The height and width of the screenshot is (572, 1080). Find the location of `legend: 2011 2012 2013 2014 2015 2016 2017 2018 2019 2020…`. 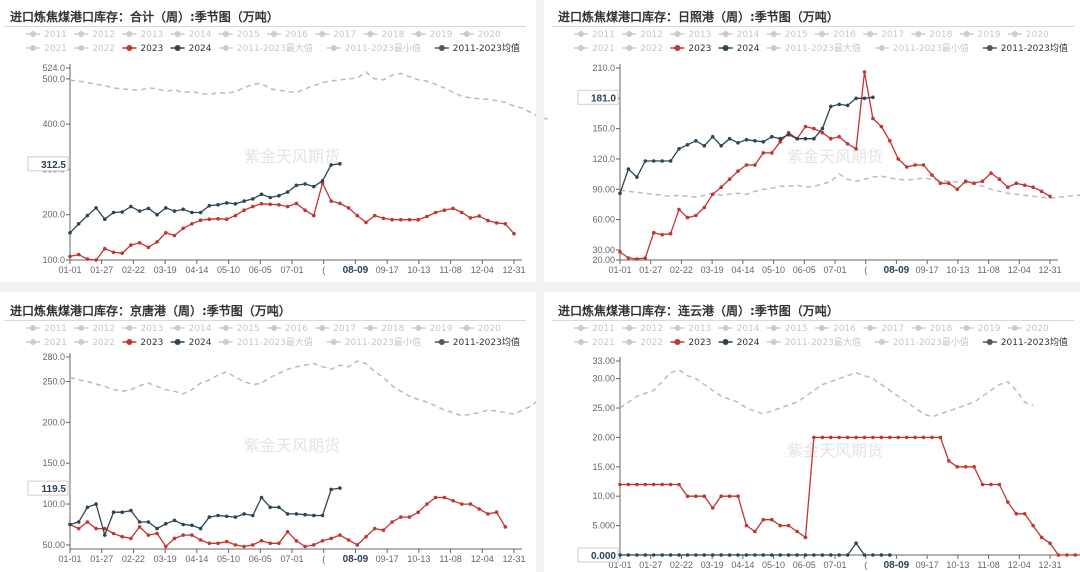

legend: 2011 2012 2013 2014 2015 2016 2017 2018 2019 2020… is located at coordinates (273, 42).